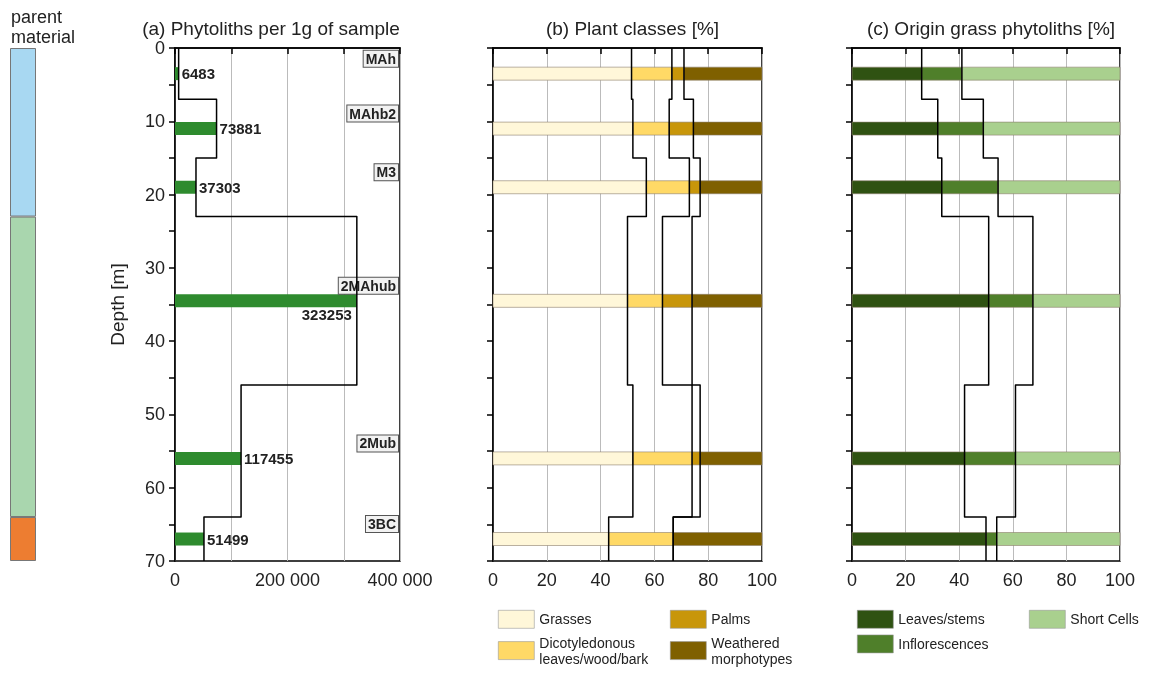  Describe the element at coordinates (632, 28) in the screenshot. I see `chart-title: (b) Plant classes [%]` at that location.